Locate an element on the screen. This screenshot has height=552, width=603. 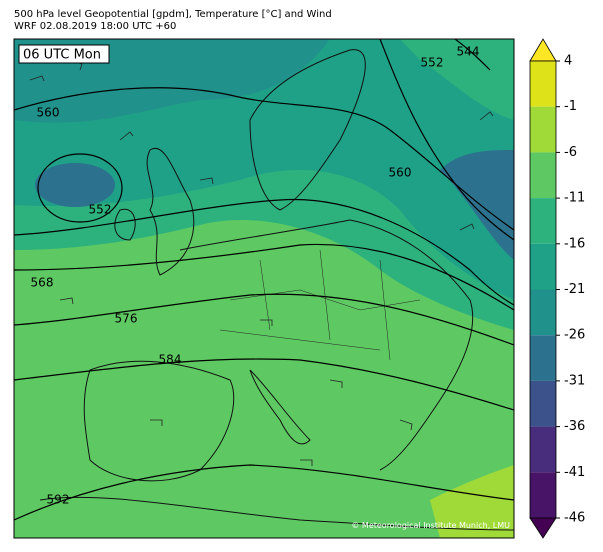
contour-label: 584 is located at coordinates (170, 360).